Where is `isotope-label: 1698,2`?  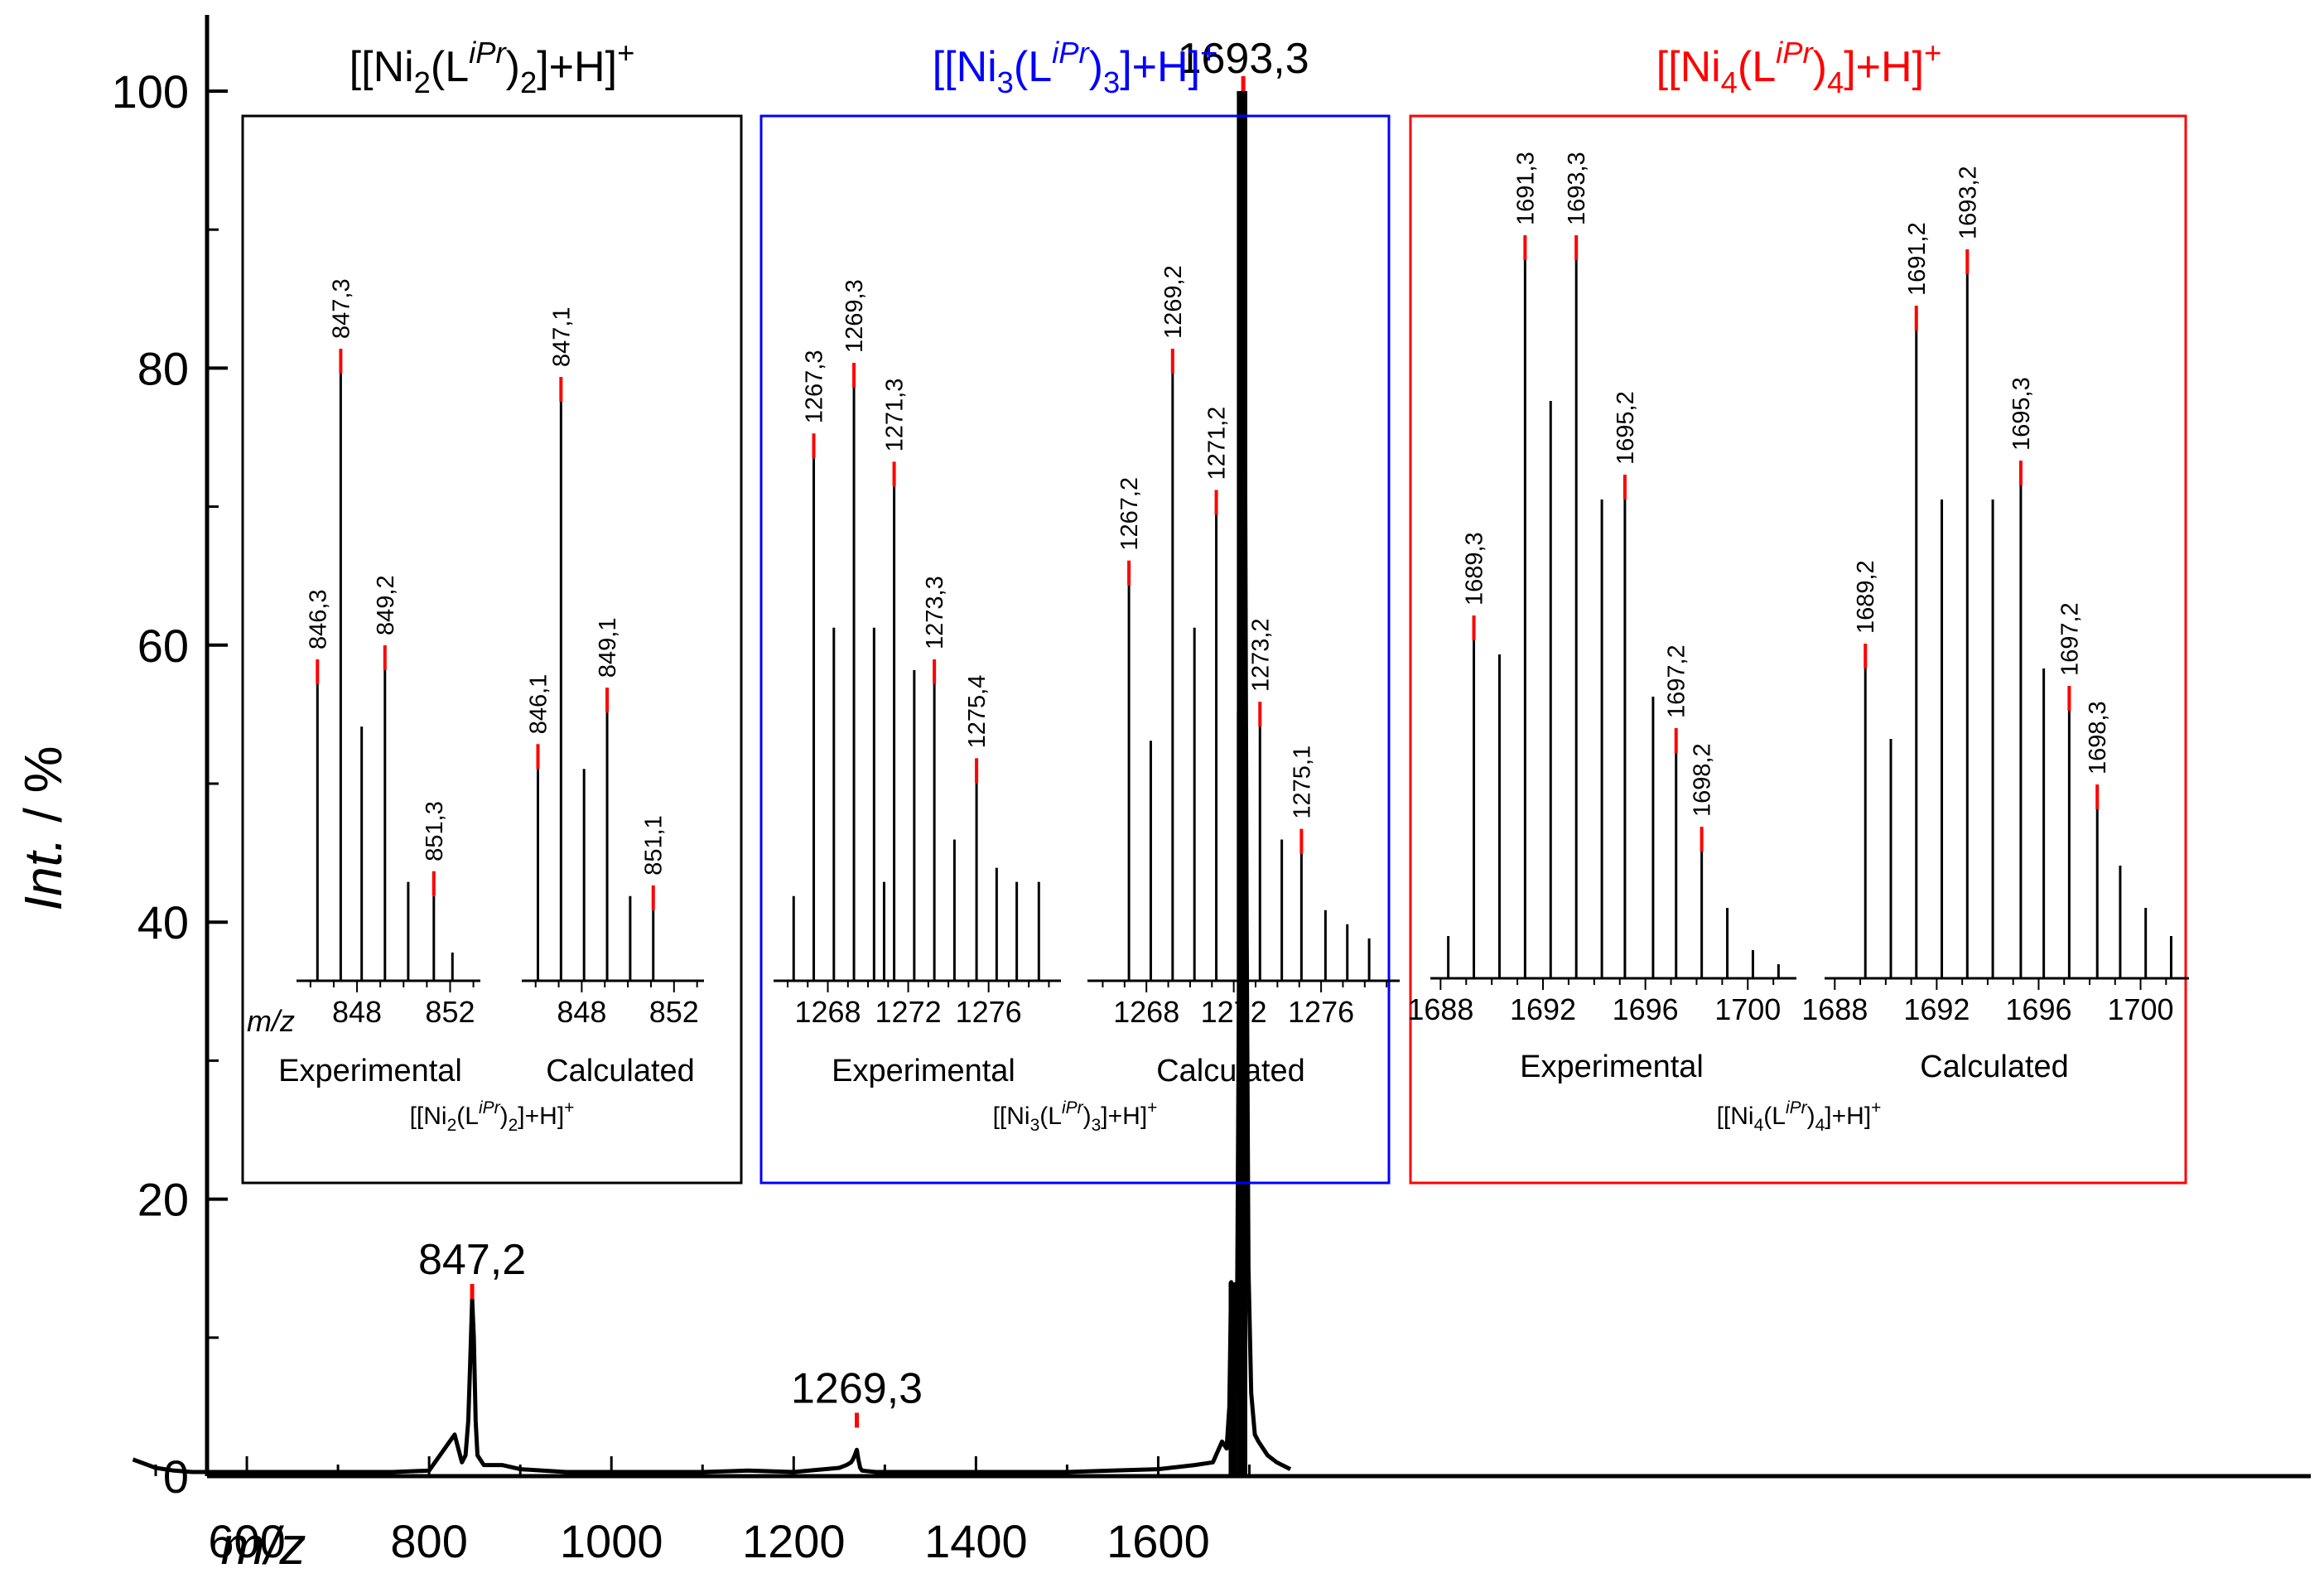 isotope-label: 1698,2 is located at coordinates (1703, 780).